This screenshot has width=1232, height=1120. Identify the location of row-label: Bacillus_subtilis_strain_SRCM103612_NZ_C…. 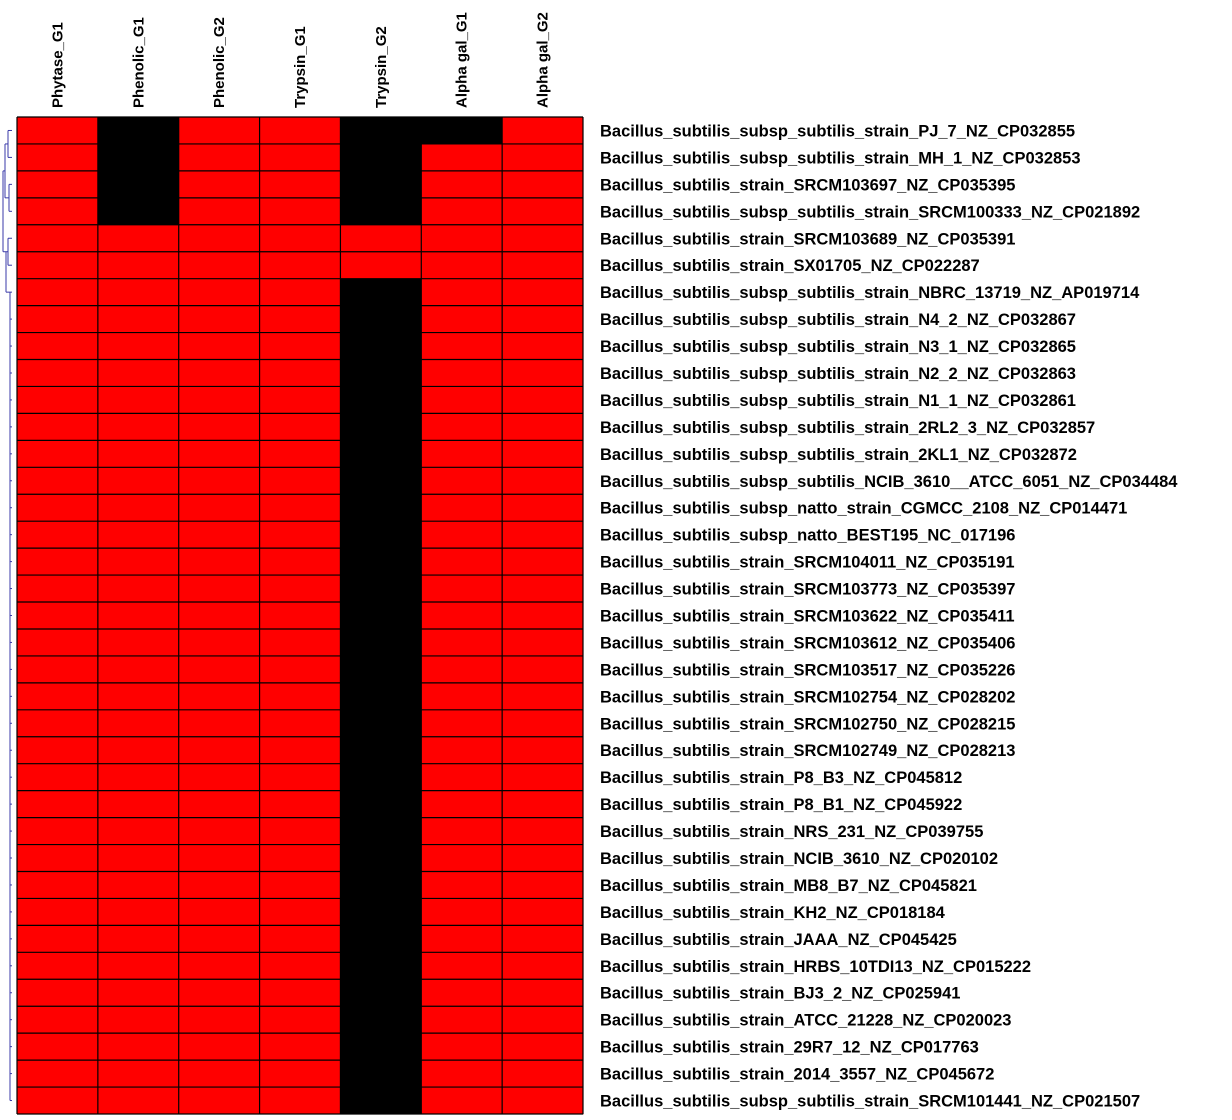
(807, 643).